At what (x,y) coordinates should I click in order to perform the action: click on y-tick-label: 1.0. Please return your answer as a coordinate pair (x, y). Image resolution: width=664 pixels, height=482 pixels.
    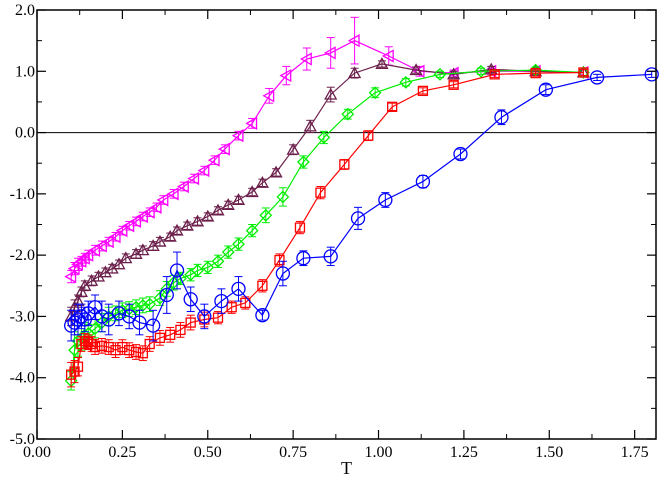
    Looking at the image, I should click on (25, 71).